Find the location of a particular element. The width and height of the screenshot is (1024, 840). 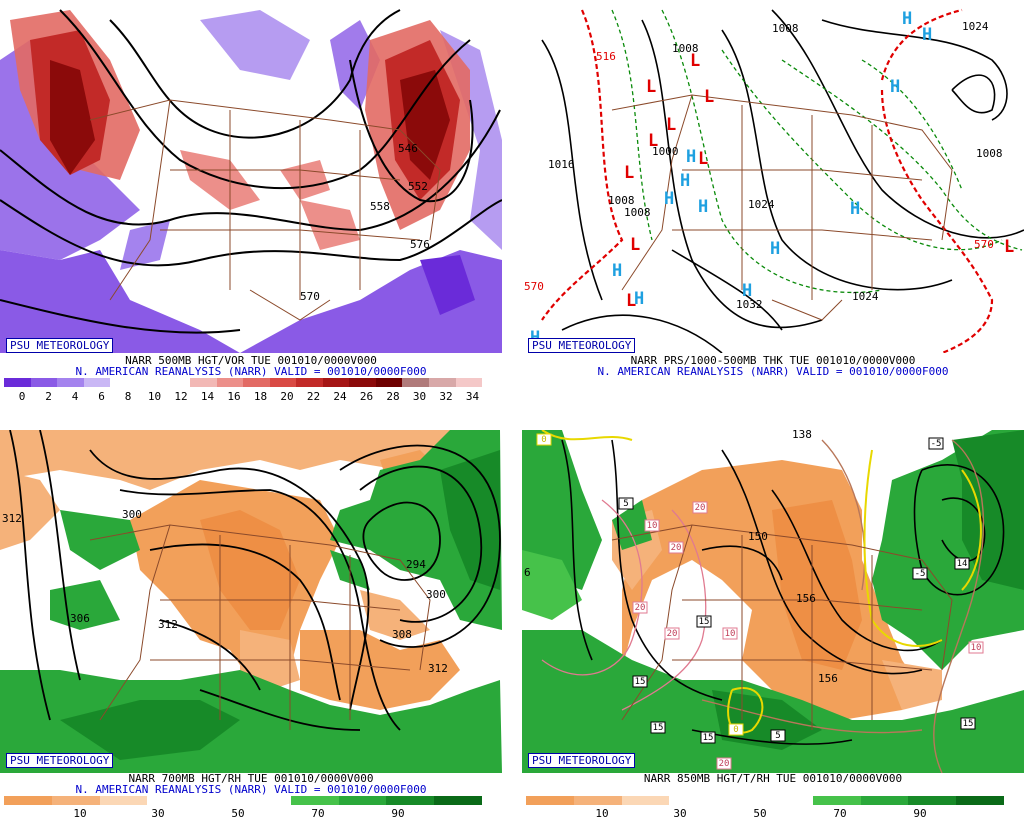

colorbar-tick-label: 28 is located at coordinates (393, 396).